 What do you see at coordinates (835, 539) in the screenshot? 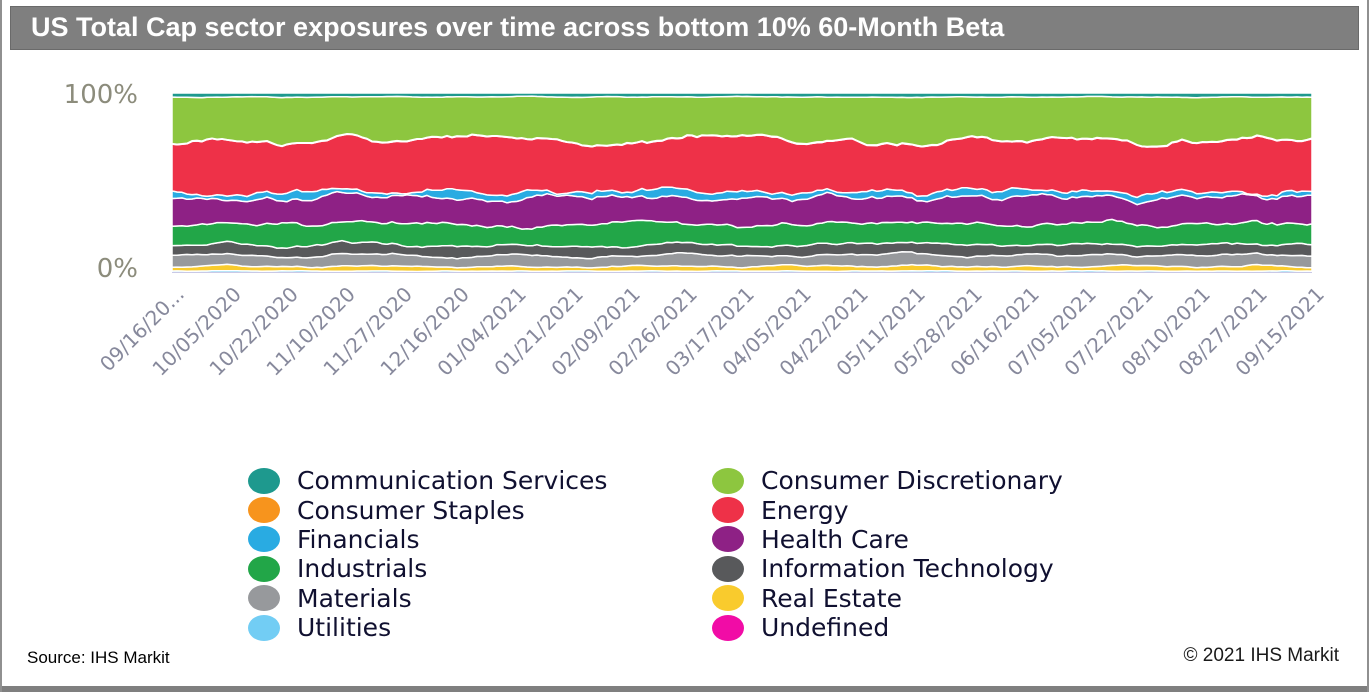
I see `legend-label: Health Care` at bounding box center [835, 539].